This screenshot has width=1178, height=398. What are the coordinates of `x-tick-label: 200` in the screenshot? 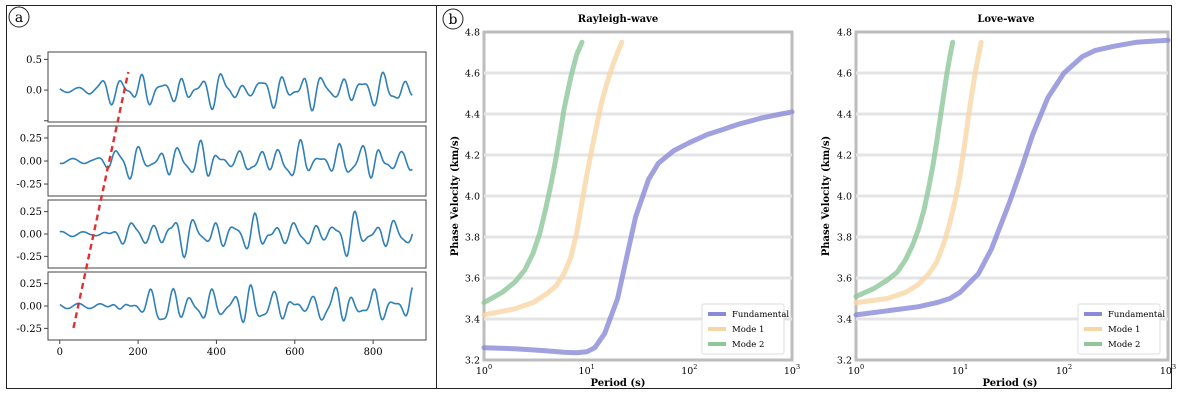 It's located at (138, 352).